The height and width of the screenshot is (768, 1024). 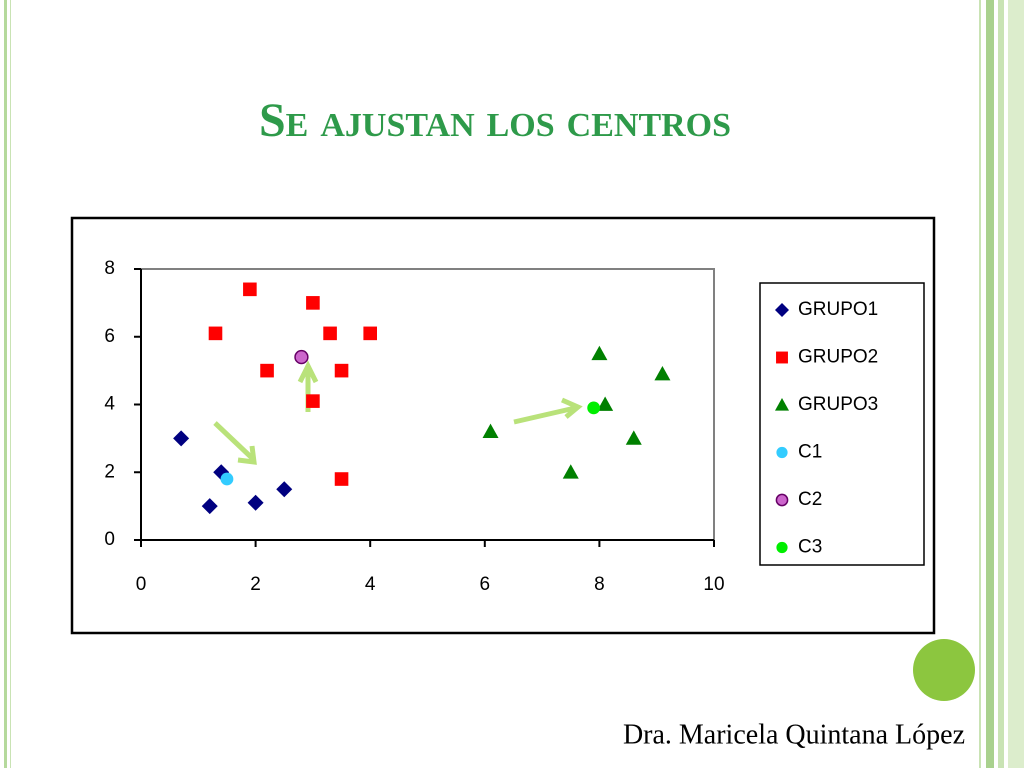 What do you see at coordinates (842, 424) in the screenshot?
I see `legend` at bounding box center [842, 424].